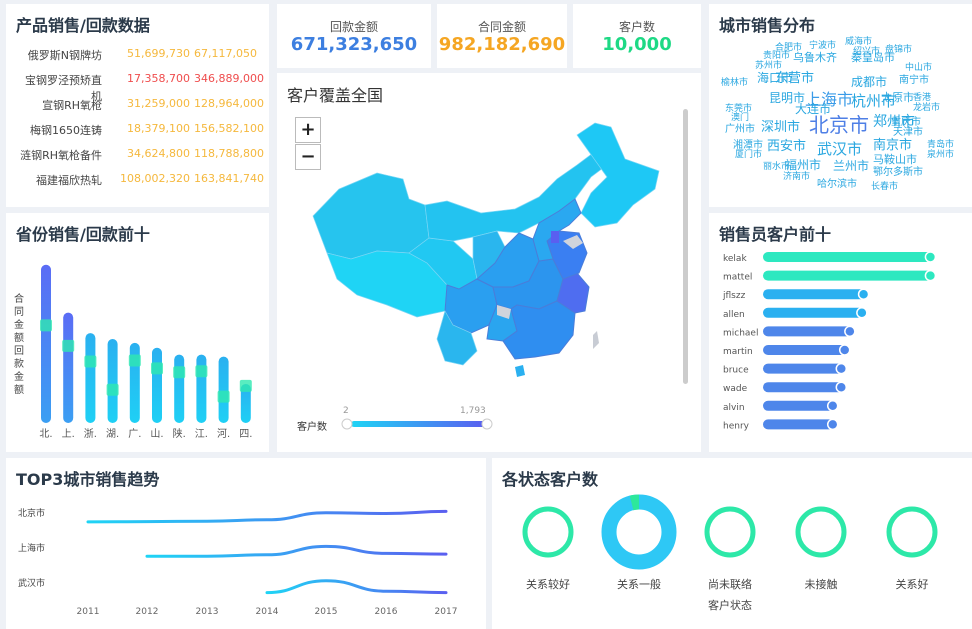 The image size is (972, 629). What do you see at coordinates (637, 36) in the screenshot?
I see `kpi-card-customers: 客户数 10,000` at bounding box center [637, 36].